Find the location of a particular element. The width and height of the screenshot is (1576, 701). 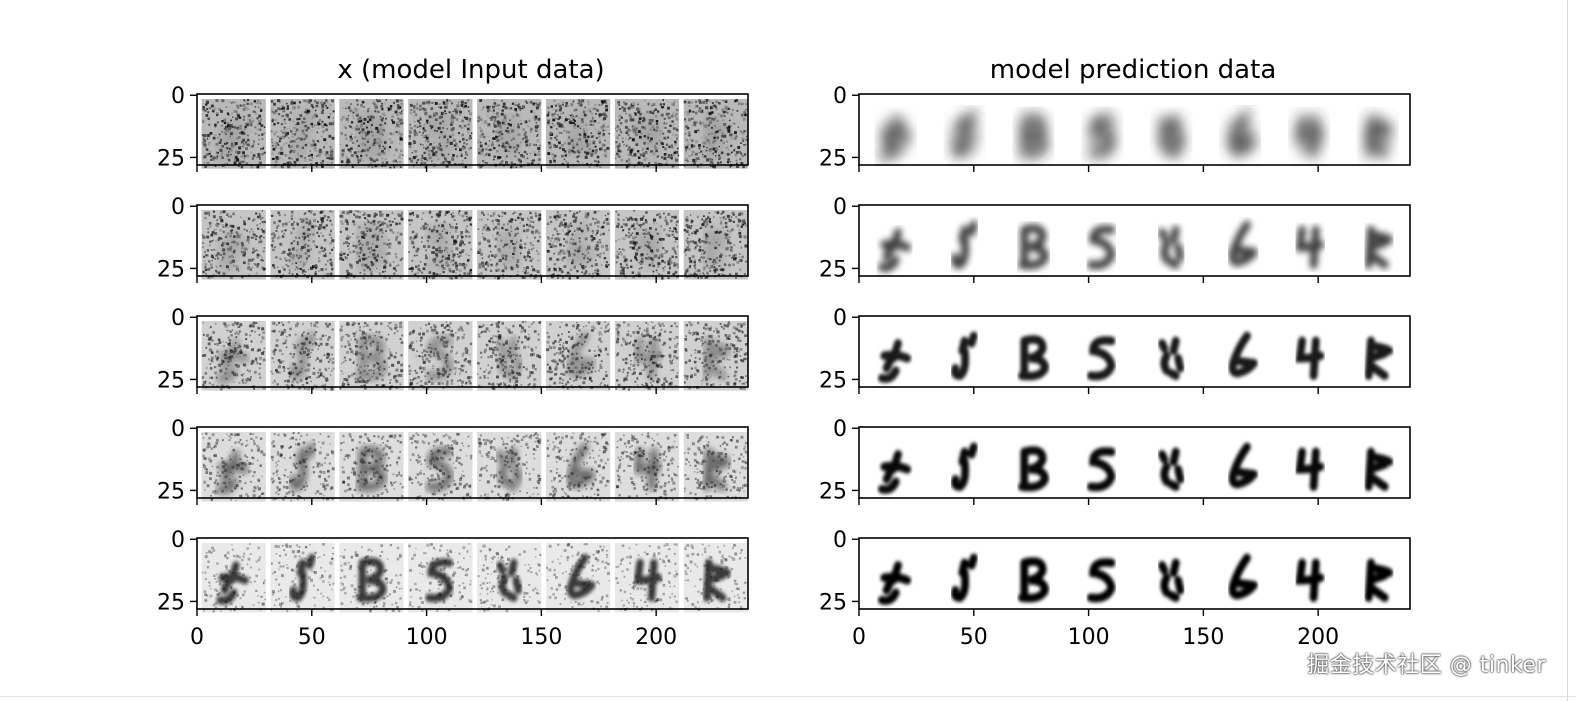

right-row-2: 0 25 is located at coordinates (1115, 239).